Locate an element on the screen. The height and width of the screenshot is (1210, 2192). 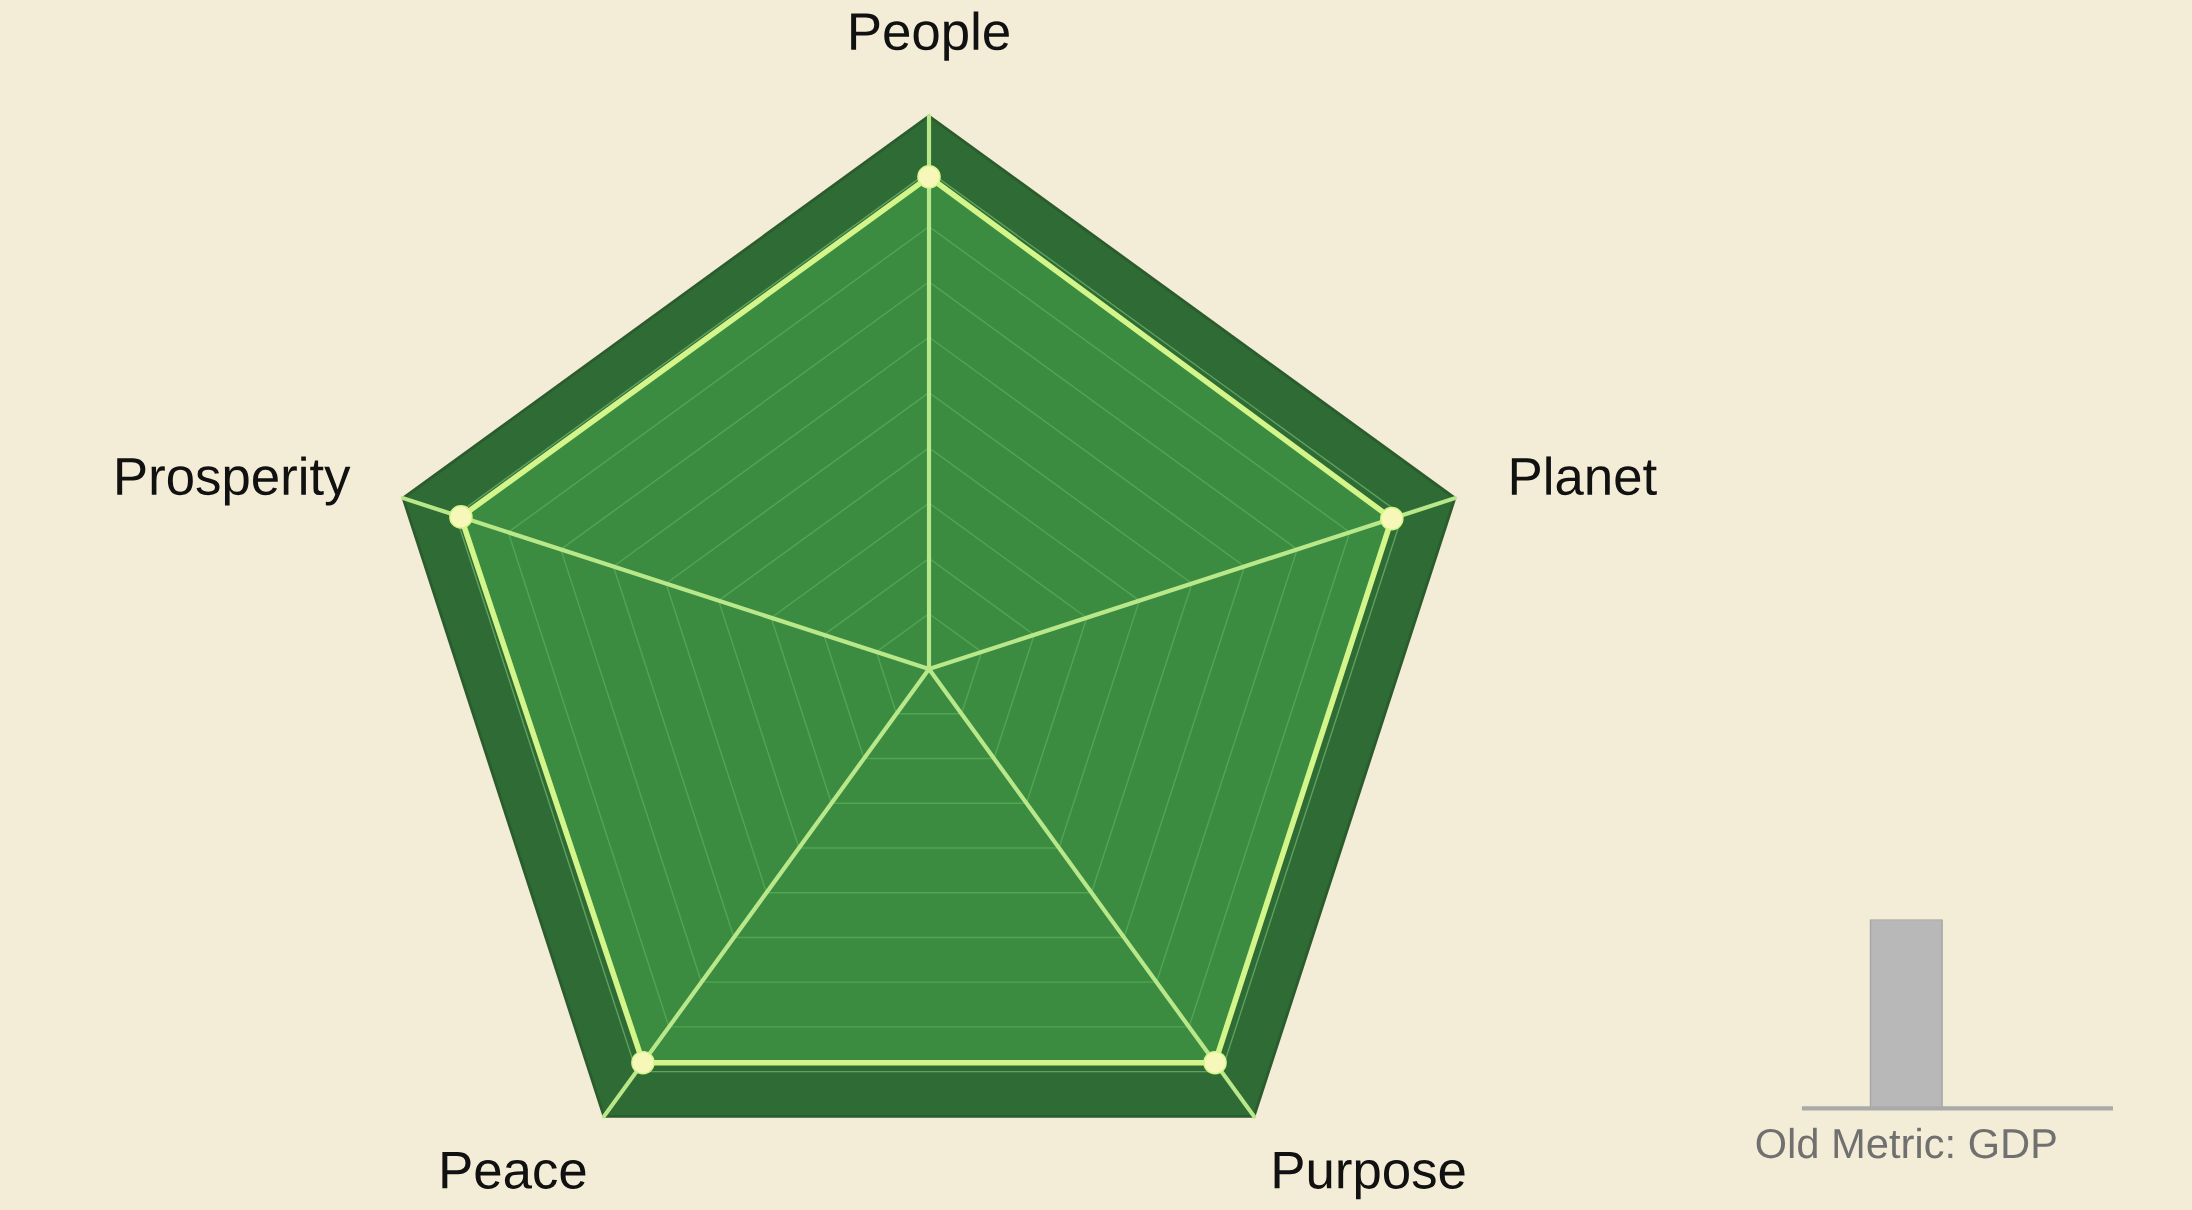
spoke-label: People is located at coordinates (930, 36).